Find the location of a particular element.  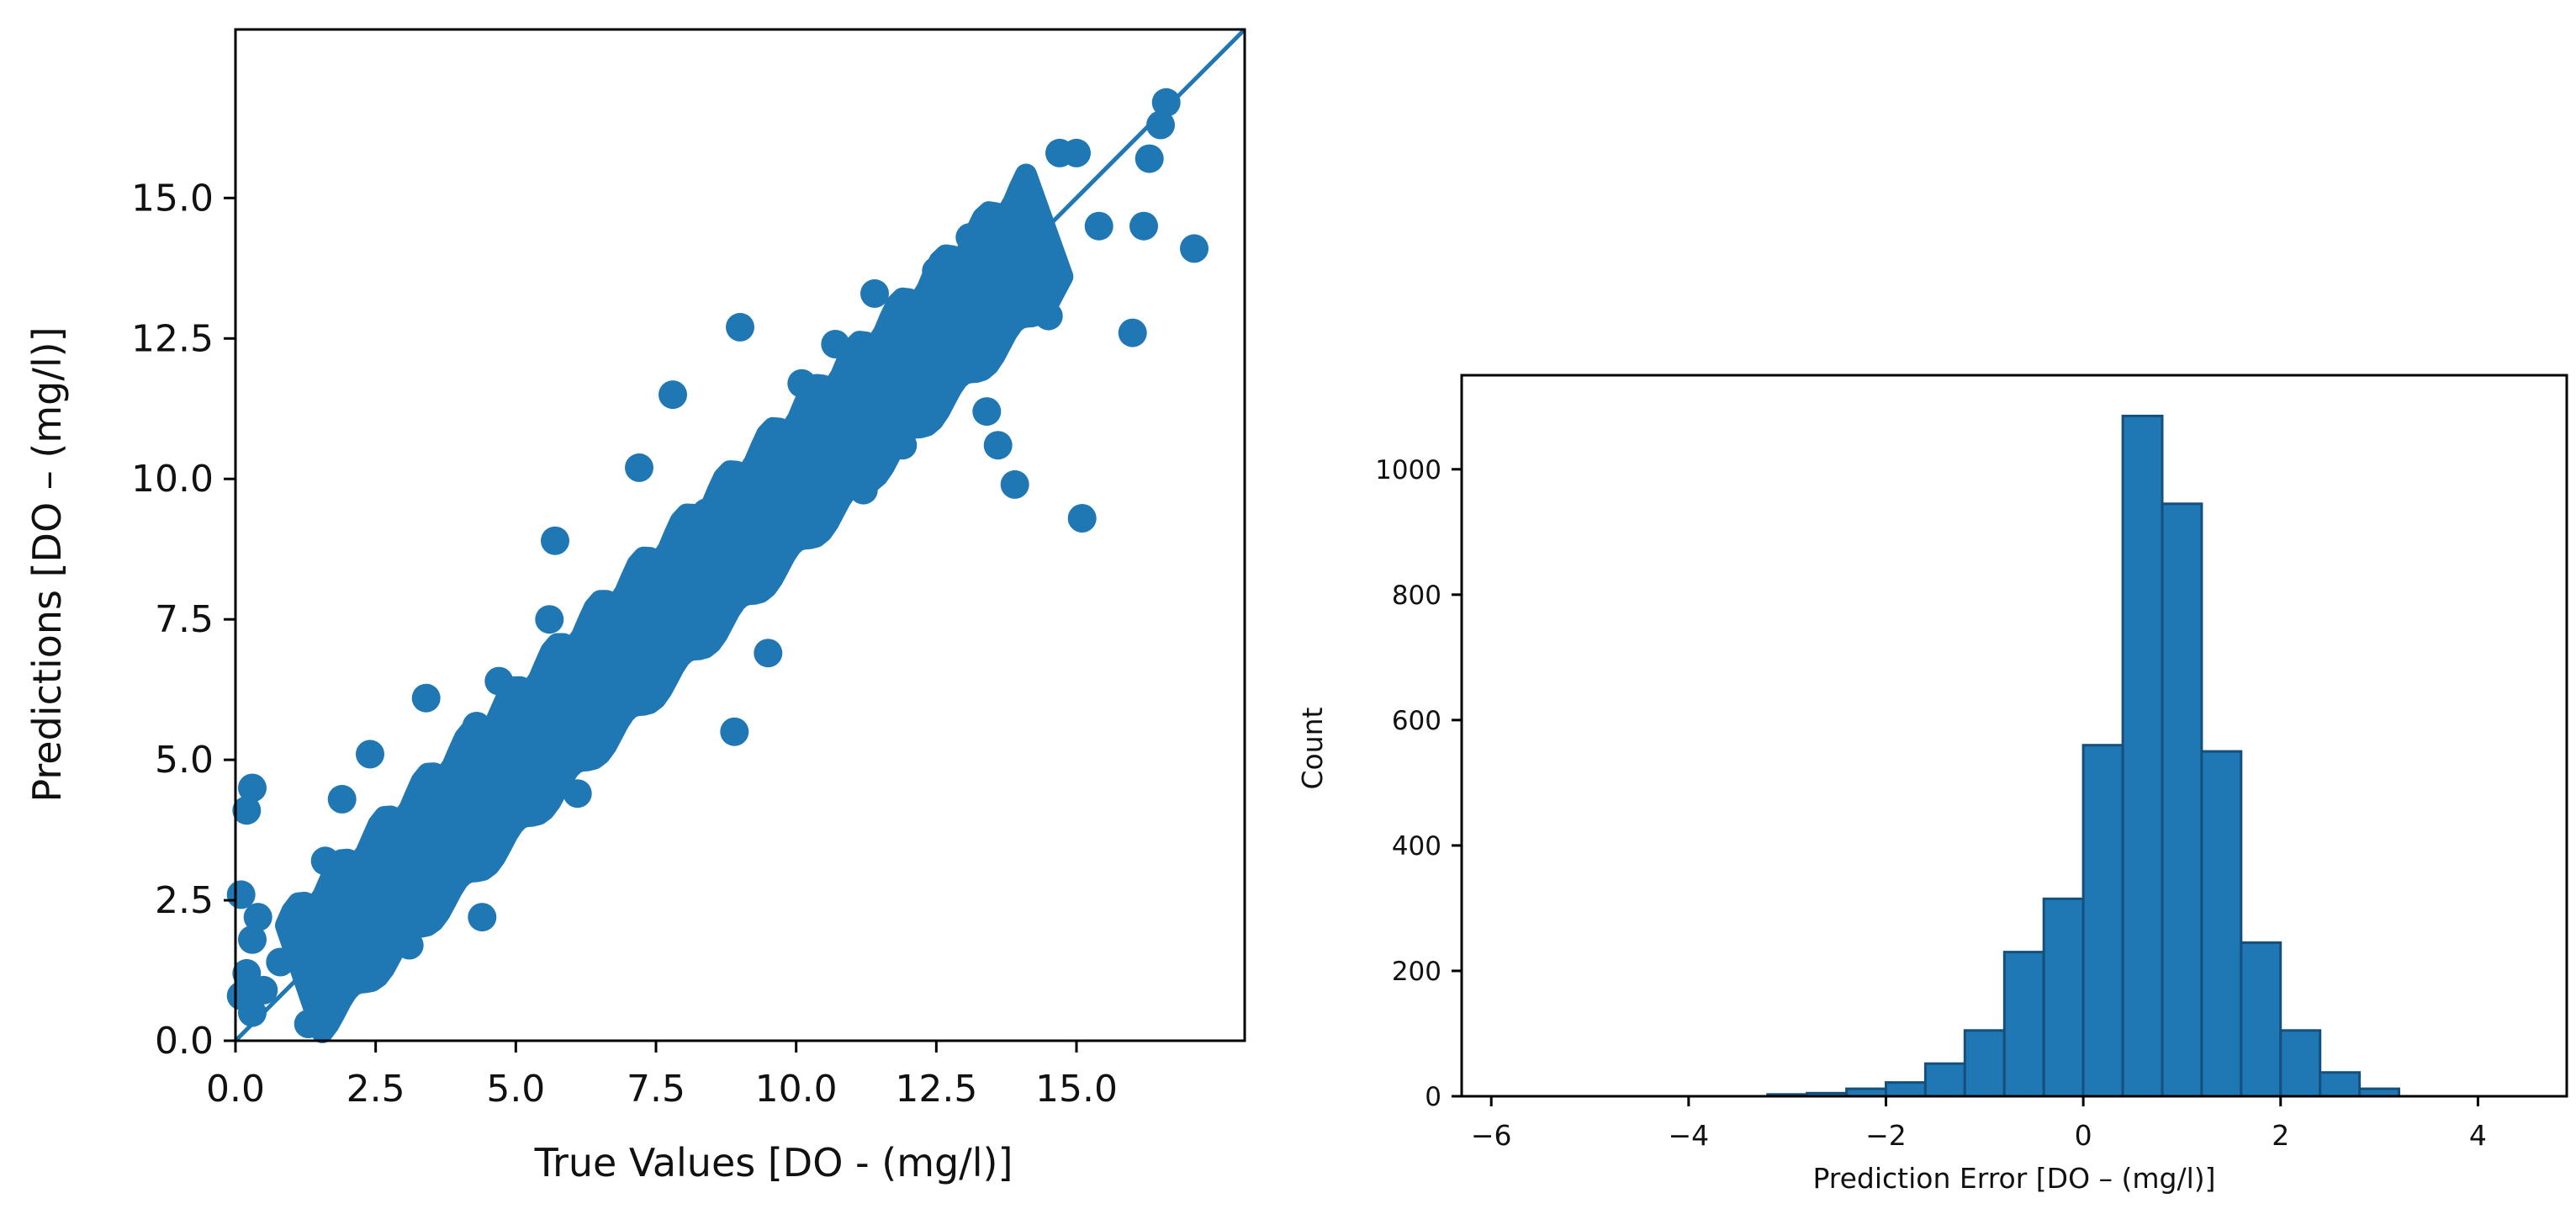

histogram-y-tick-label: 400 is located at coordinates (1416, 847).